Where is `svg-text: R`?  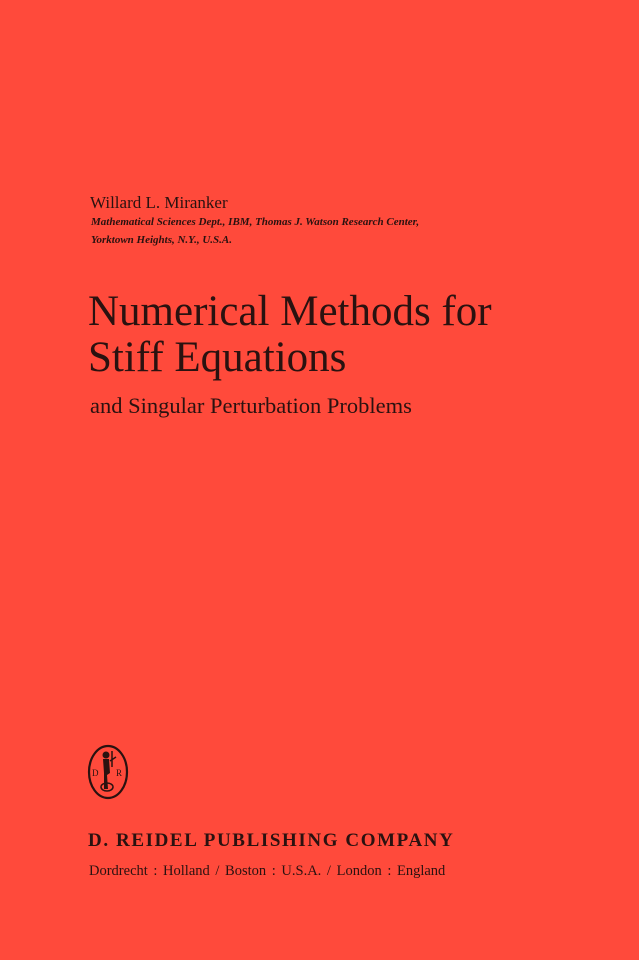 svg-text: R is located at coordinates (119, 773).